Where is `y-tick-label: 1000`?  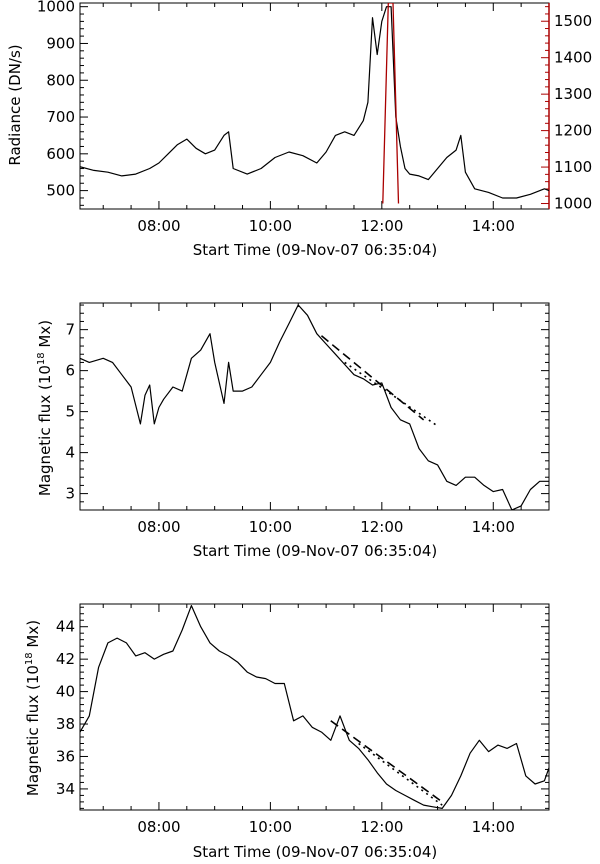
y-tick-label: 1000 is located at coordinates (56, 8).